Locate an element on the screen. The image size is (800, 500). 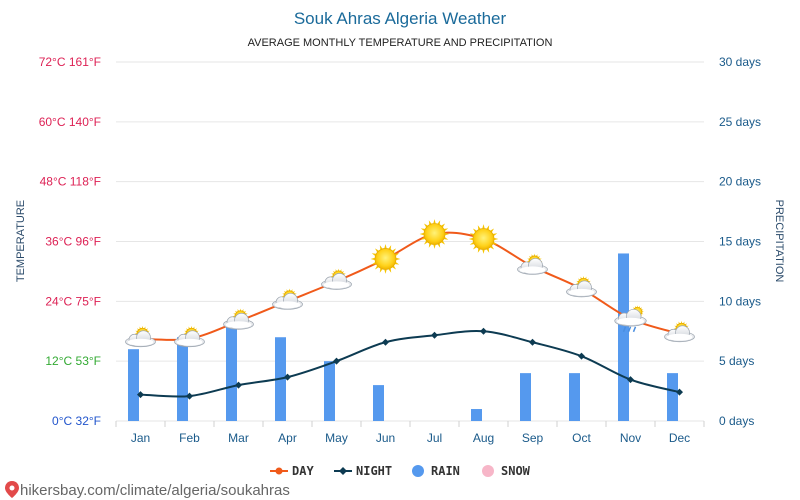
legend-night: NIGHT is located at coordinates (363, 471).